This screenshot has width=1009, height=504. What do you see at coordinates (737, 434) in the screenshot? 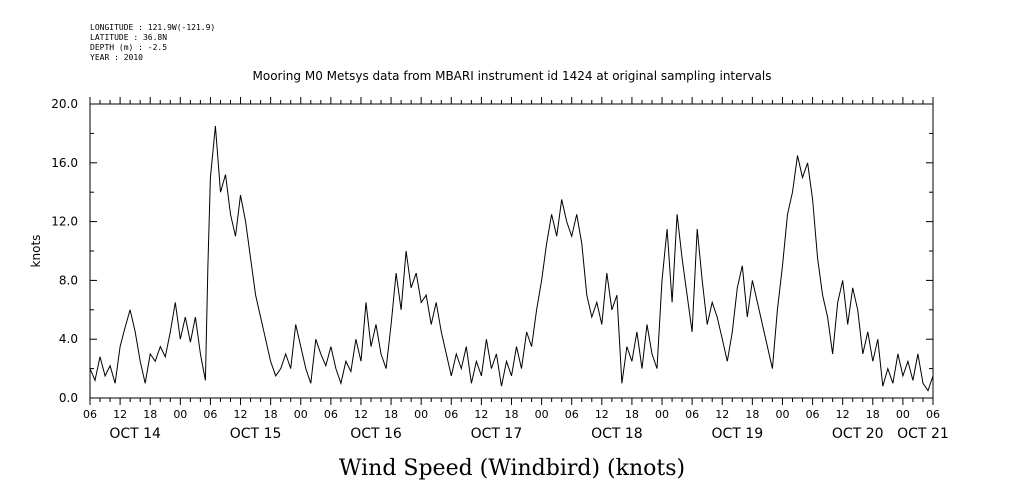
I see `x-day-label: OCT 19` at bounding box center [737, 434].